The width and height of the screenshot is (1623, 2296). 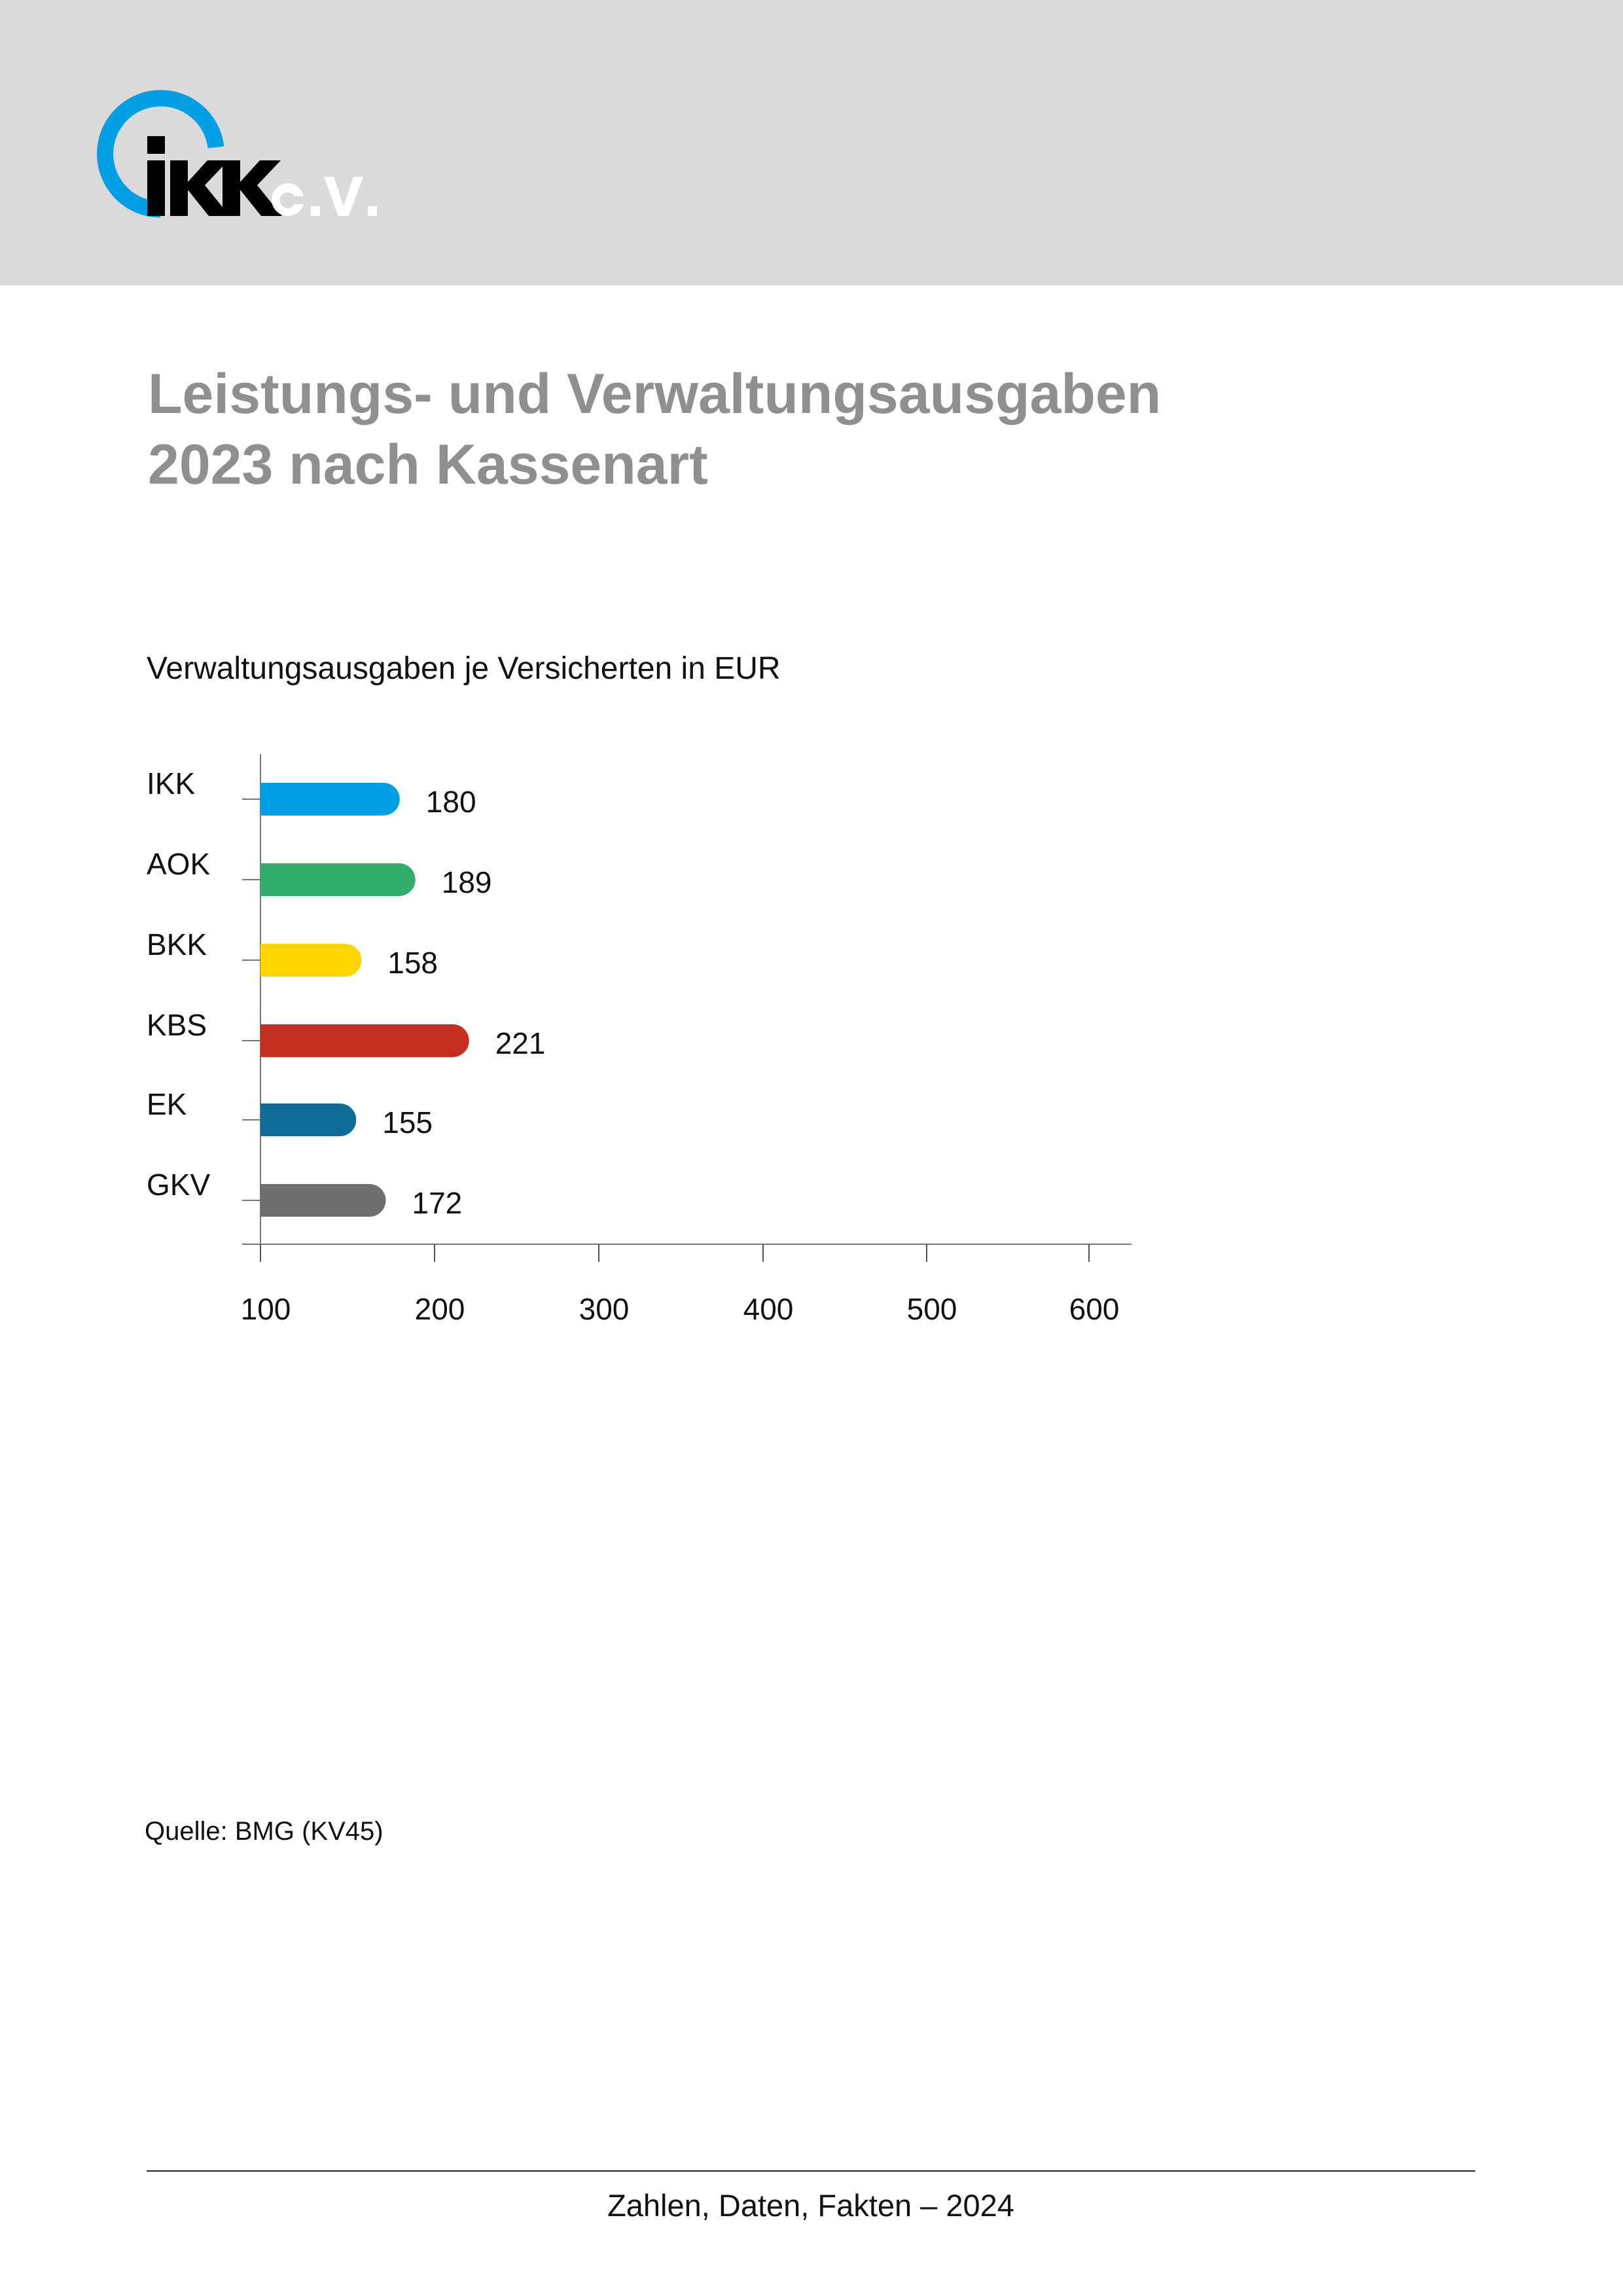 What do you see at coordinates (323, 1200) in the screenshot?
I see `bar-gkv` at bounding box center [323, 1200].